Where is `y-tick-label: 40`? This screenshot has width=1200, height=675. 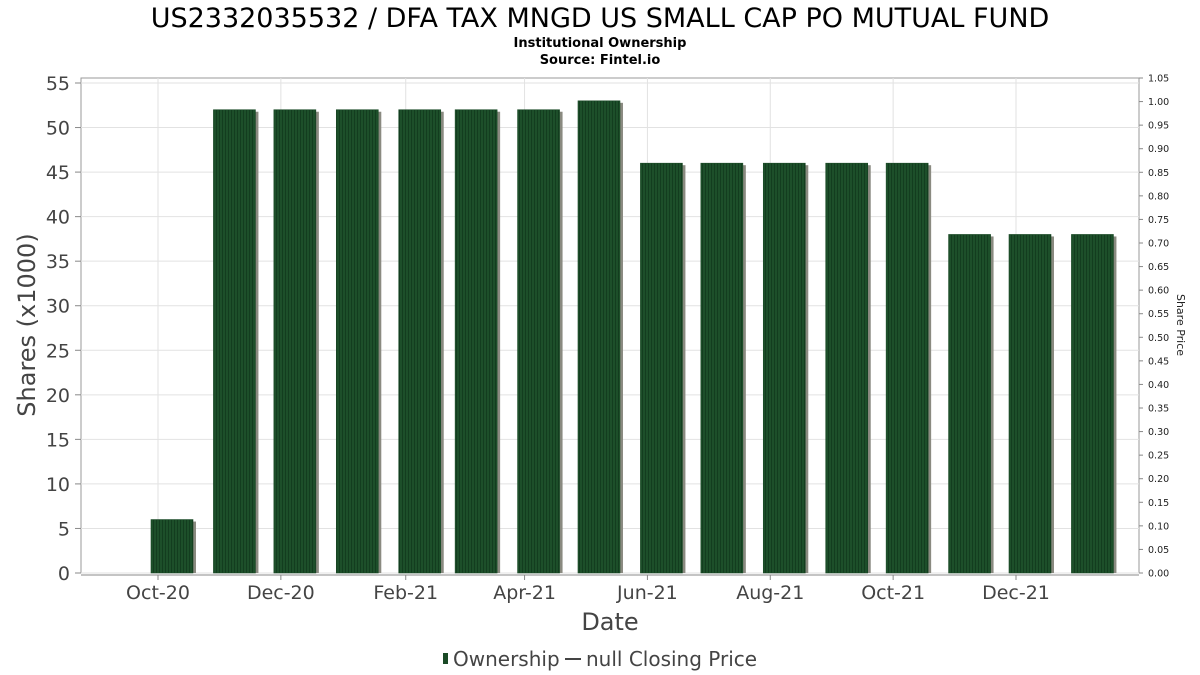
y-tick-label: 40 is located at coordinates (58, 218).